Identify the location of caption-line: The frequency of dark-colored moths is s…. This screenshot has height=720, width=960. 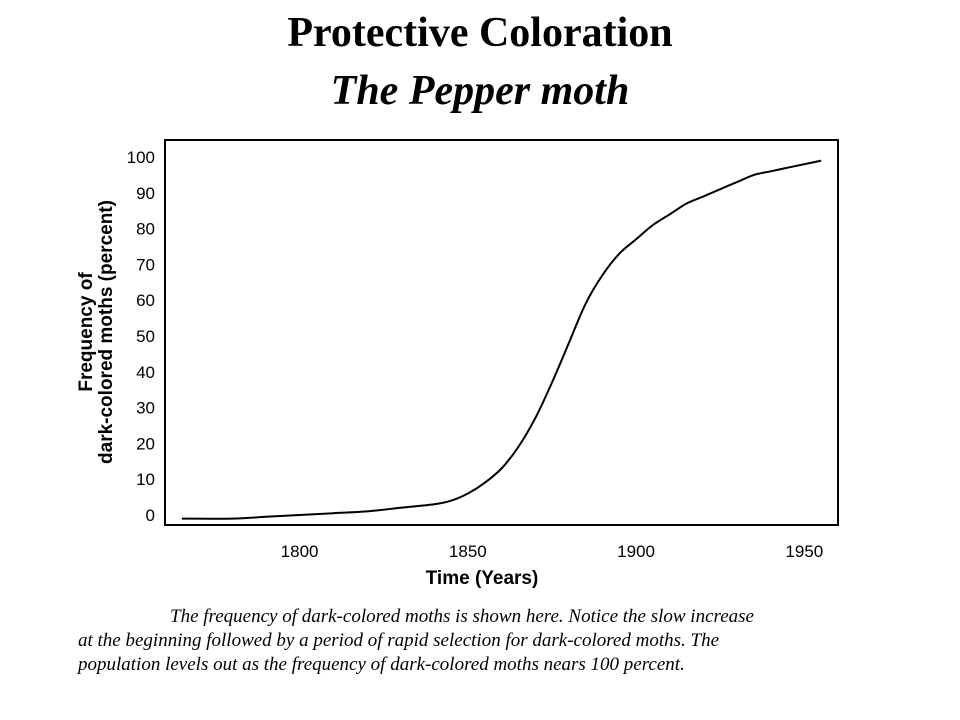
(462, 616).